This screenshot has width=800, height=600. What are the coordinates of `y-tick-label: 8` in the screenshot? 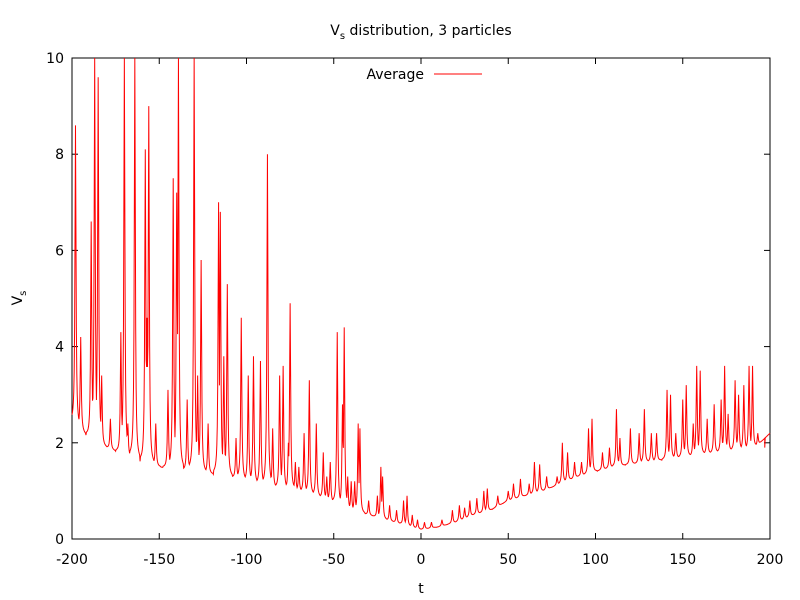 It's located at (59, 155).